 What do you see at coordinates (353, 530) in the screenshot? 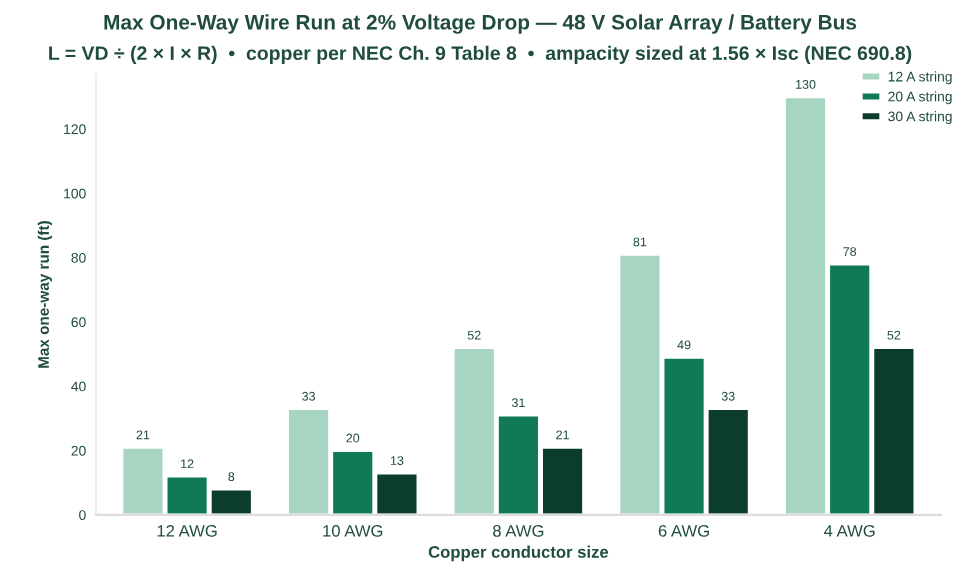
I see `x-tick-label: 10 AWG` at bounding box center [353, 530].